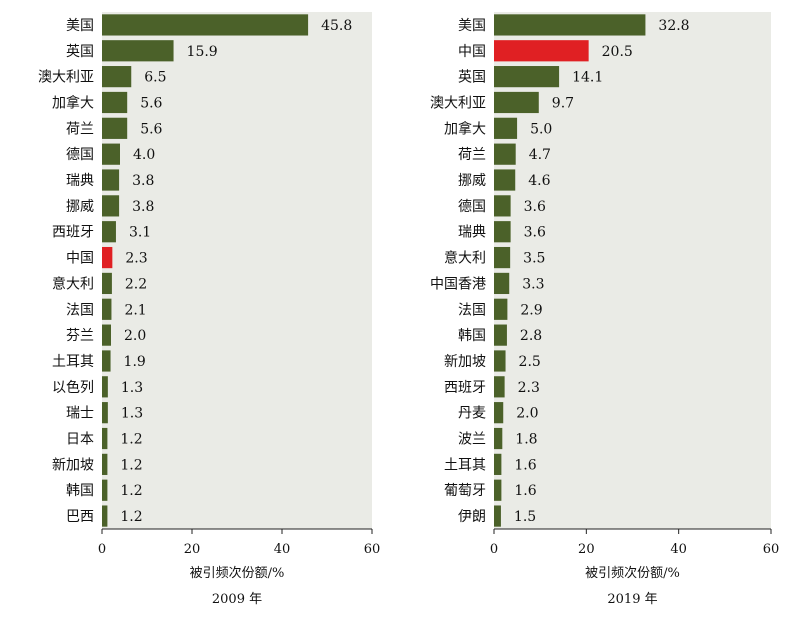  Describe the element at coordinates (372, 549) in the screenshot. I see `x-tick-label: 60` at that location.